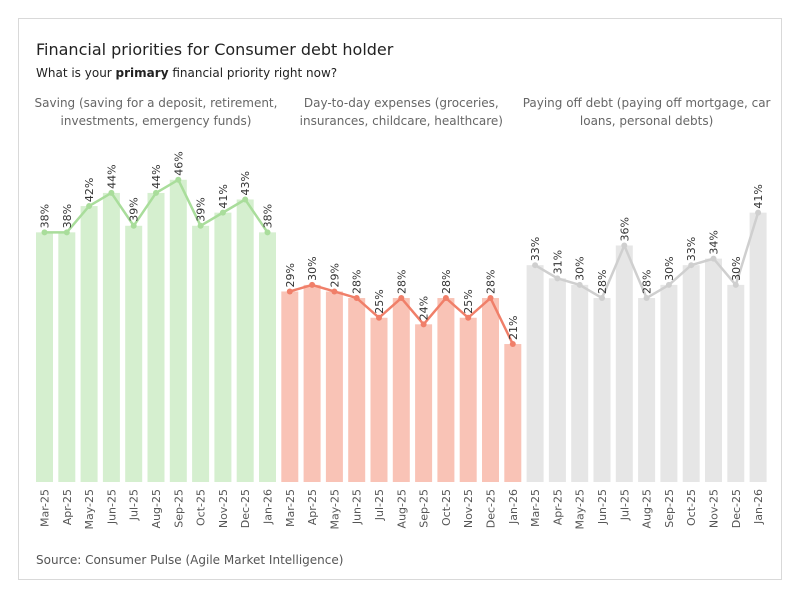 This screenshot has width=800, height=600. What do you see at coordinates (602, 507) in the screenshot?
I see `x-tick-paying-off-debt-jun-25: Jun-25` at bounding box center [602, 507].